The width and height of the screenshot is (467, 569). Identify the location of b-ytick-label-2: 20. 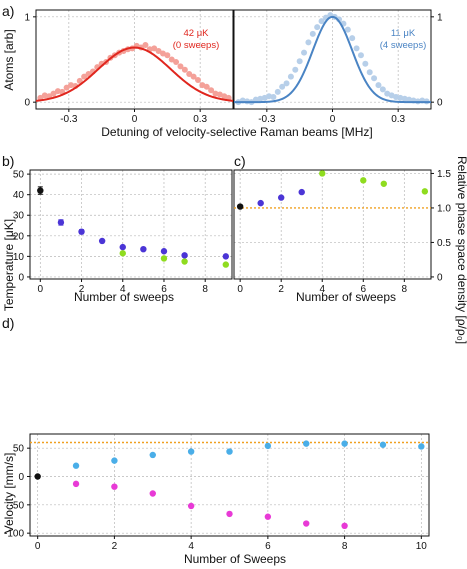
(19, 236).